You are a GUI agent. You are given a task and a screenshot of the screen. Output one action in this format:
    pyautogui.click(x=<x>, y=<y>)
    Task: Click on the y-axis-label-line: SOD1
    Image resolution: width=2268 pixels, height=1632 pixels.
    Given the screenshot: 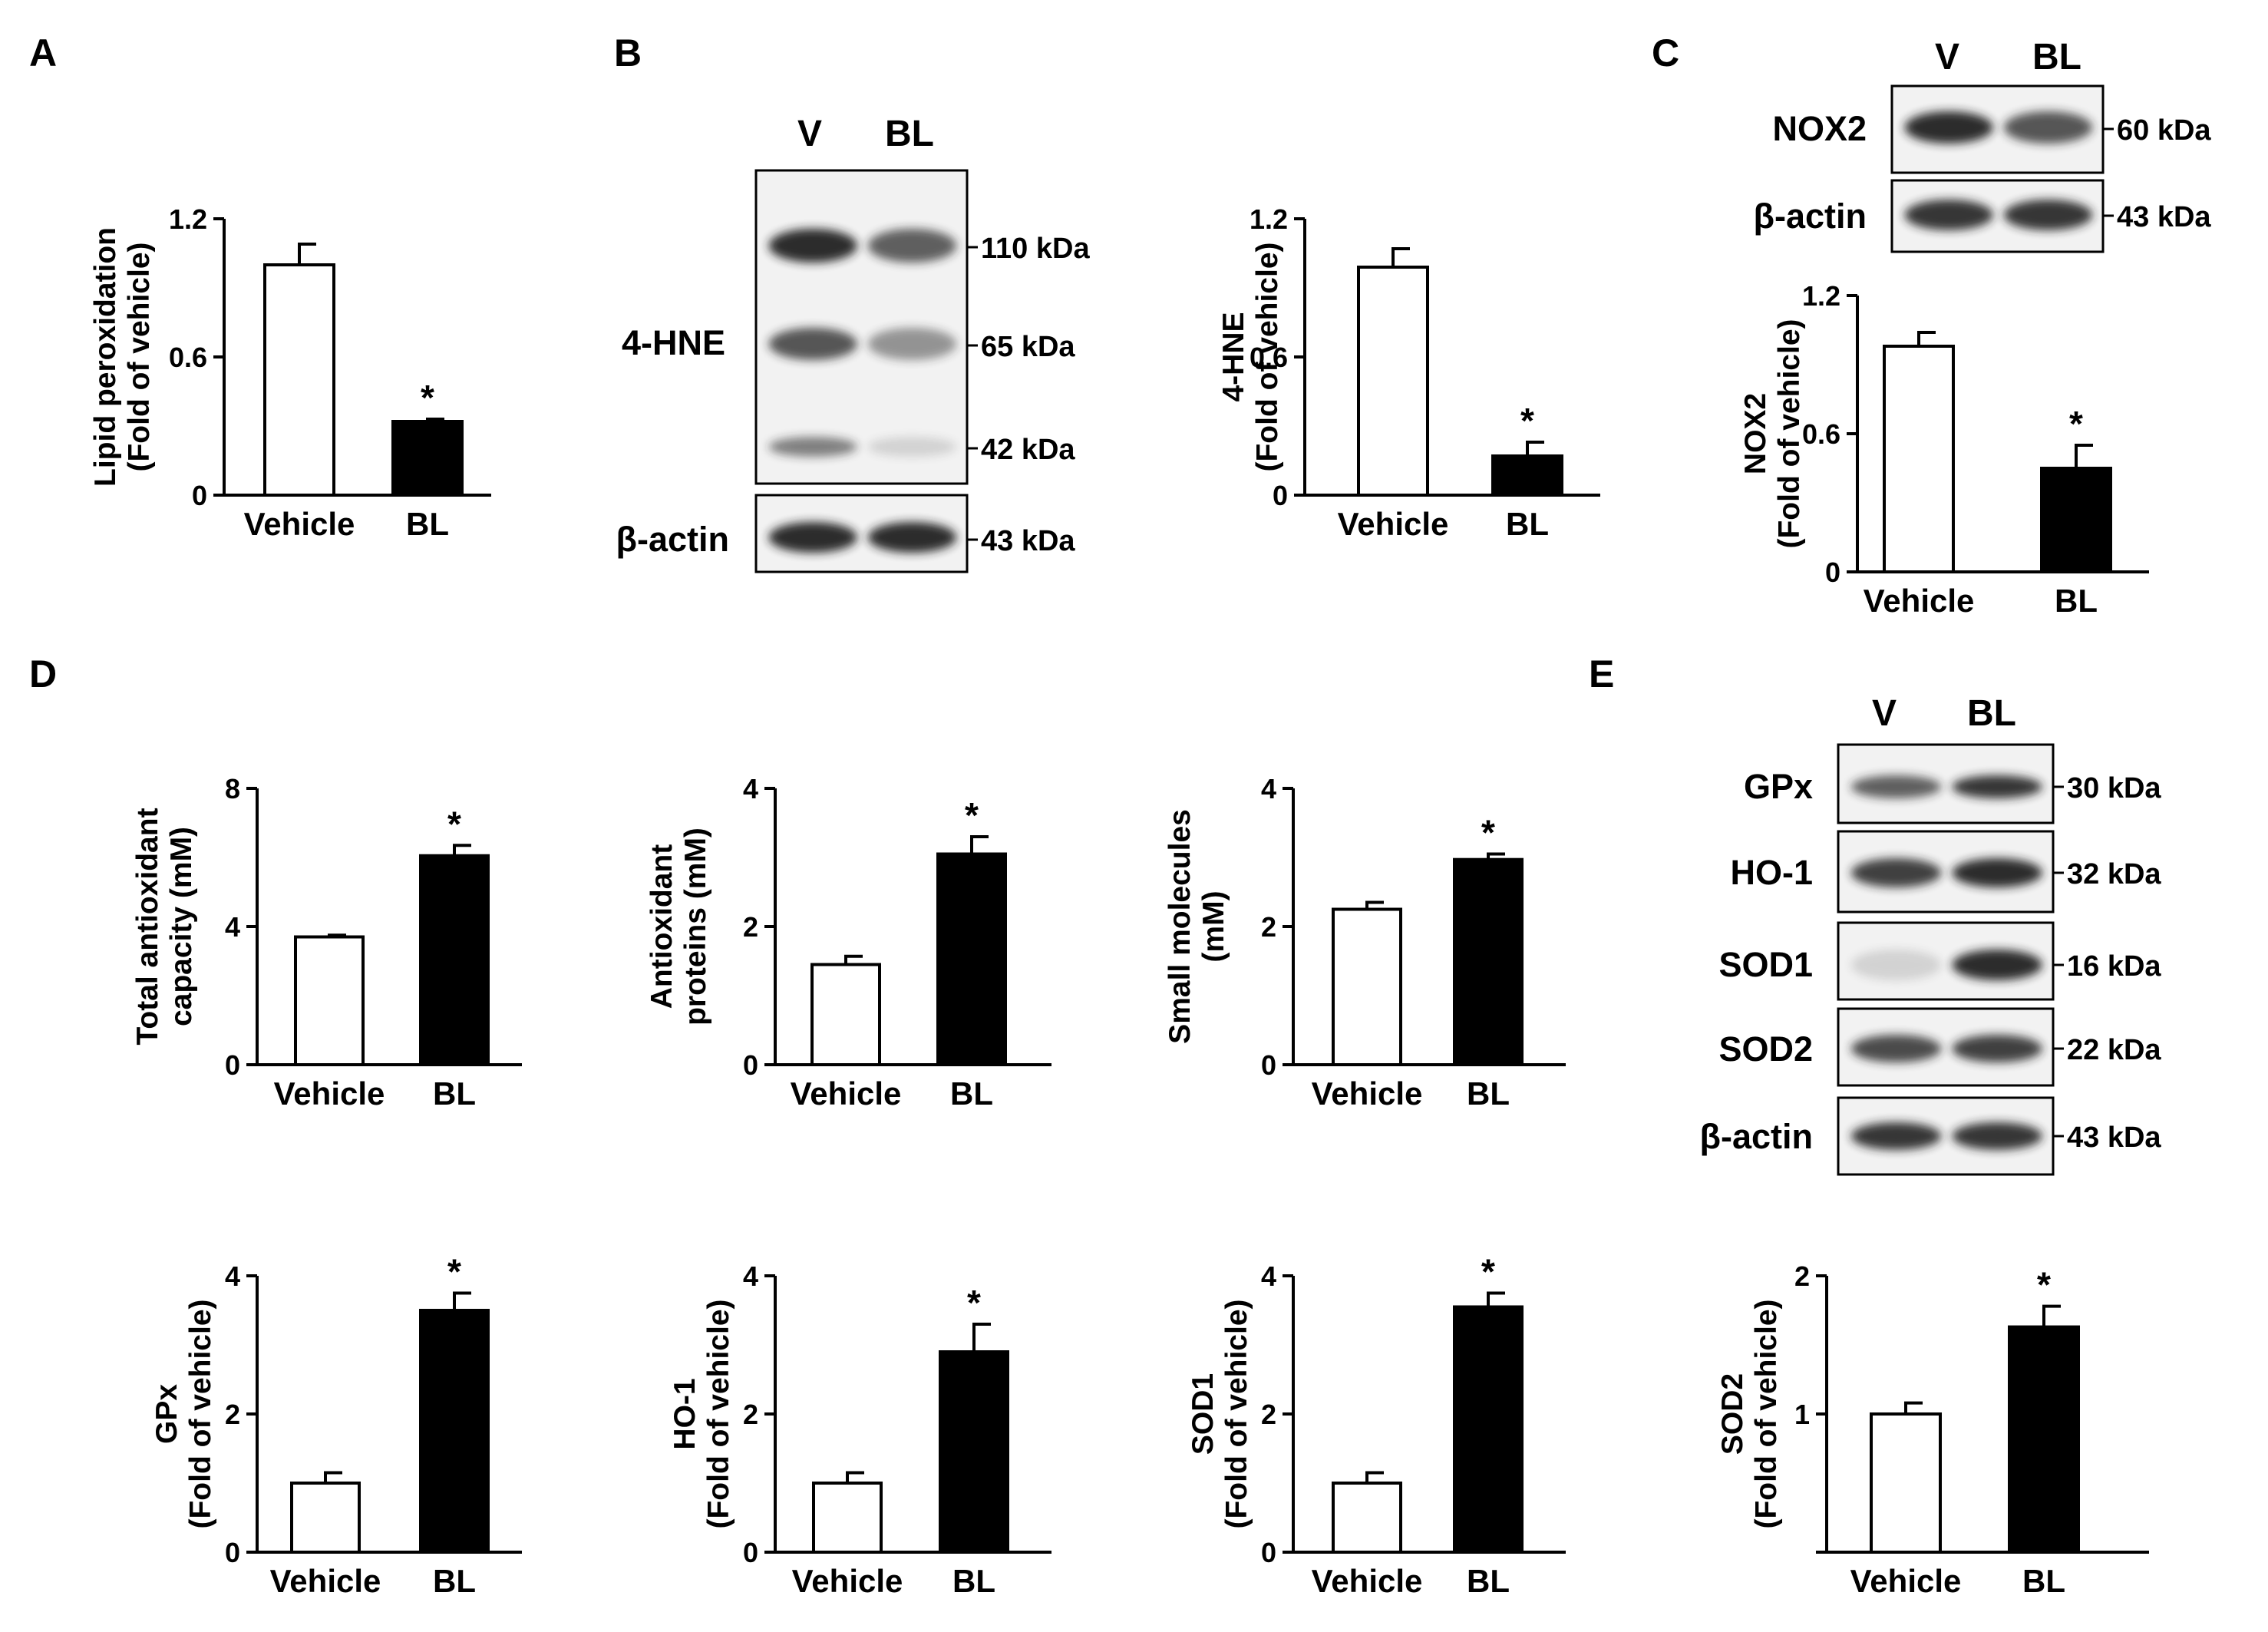 What is the action you would take?
    pyautogui.click(x=1204, y=1414)
    